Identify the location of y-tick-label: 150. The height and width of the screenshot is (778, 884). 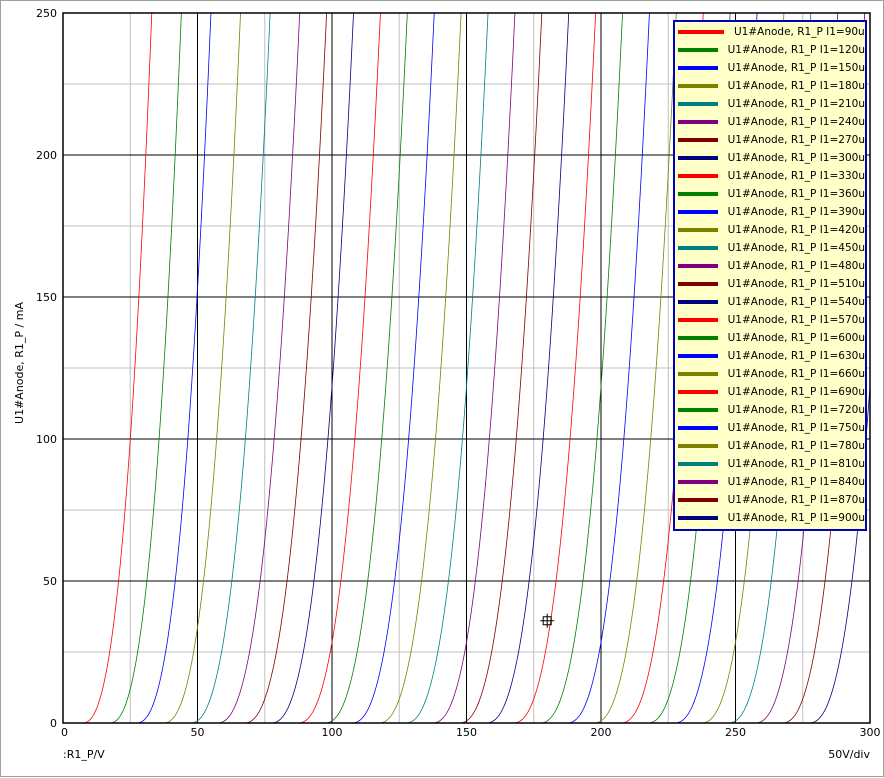
(46, 297).